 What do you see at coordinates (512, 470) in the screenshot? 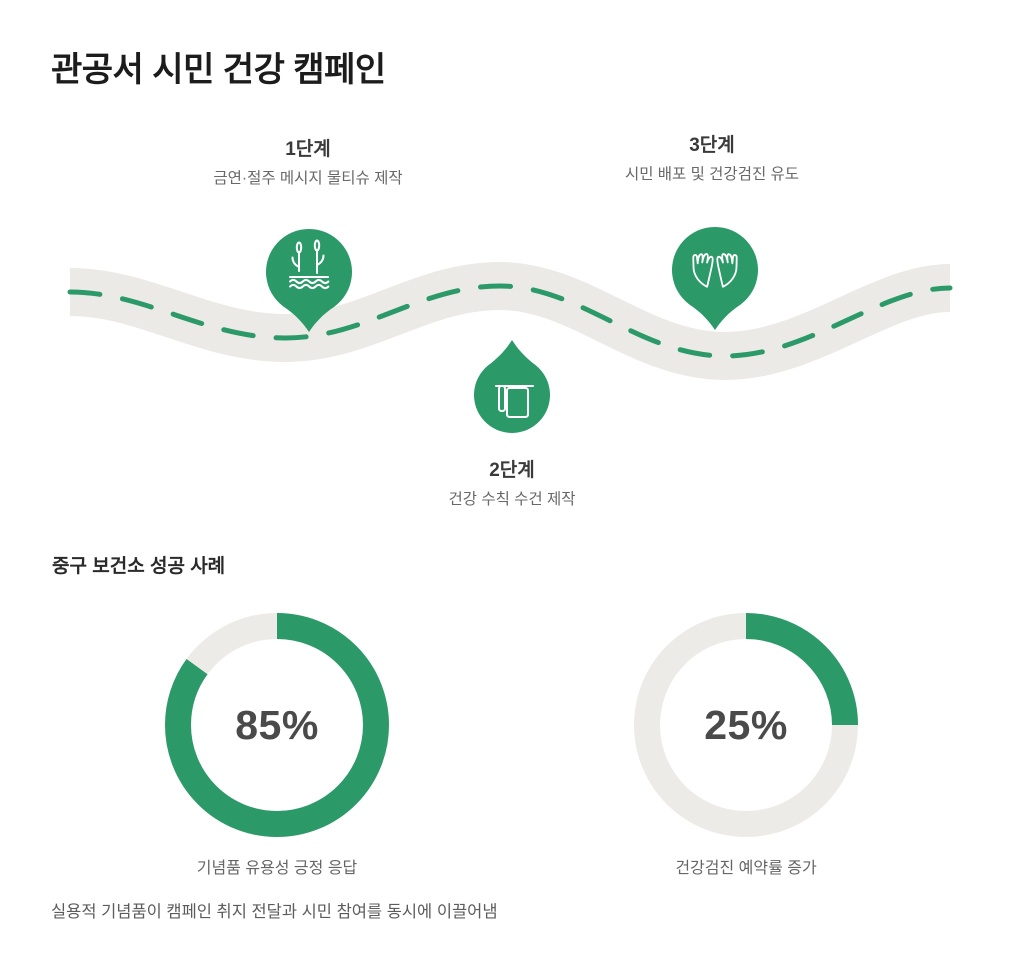
I see `stage-2-step: 2단계` at bounding box center [512, 470].